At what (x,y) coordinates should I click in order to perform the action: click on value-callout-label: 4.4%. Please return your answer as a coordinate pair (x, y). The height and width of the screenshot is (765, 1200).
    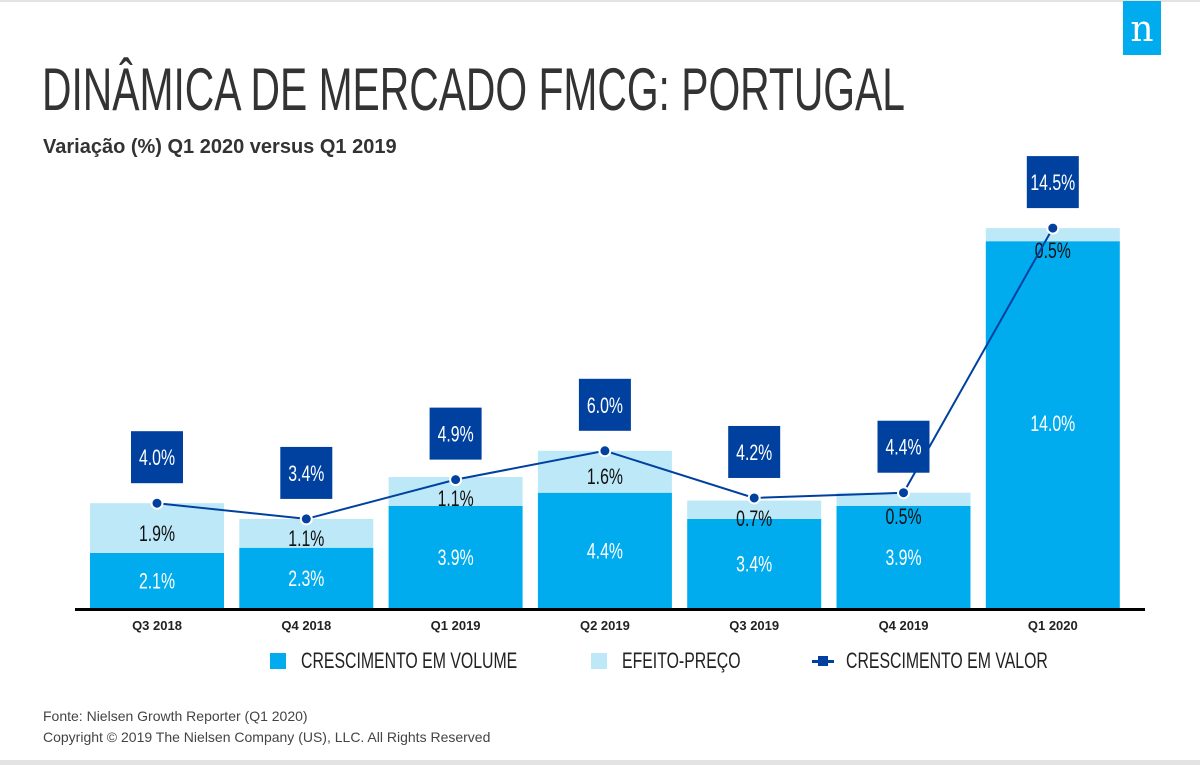
    Looking at the image, I should click on (903, 448).